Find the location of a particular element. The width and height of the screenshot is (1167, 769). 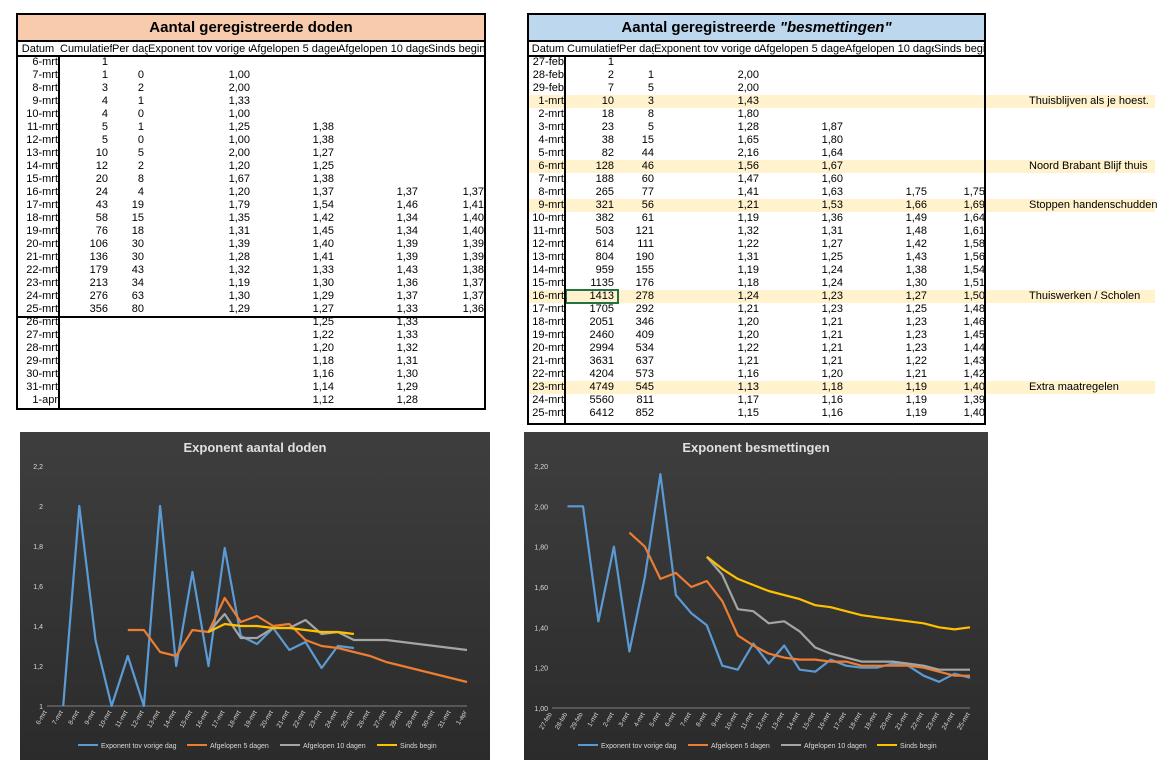

table-cell: 1,38 is located at coordinates (473, 270).